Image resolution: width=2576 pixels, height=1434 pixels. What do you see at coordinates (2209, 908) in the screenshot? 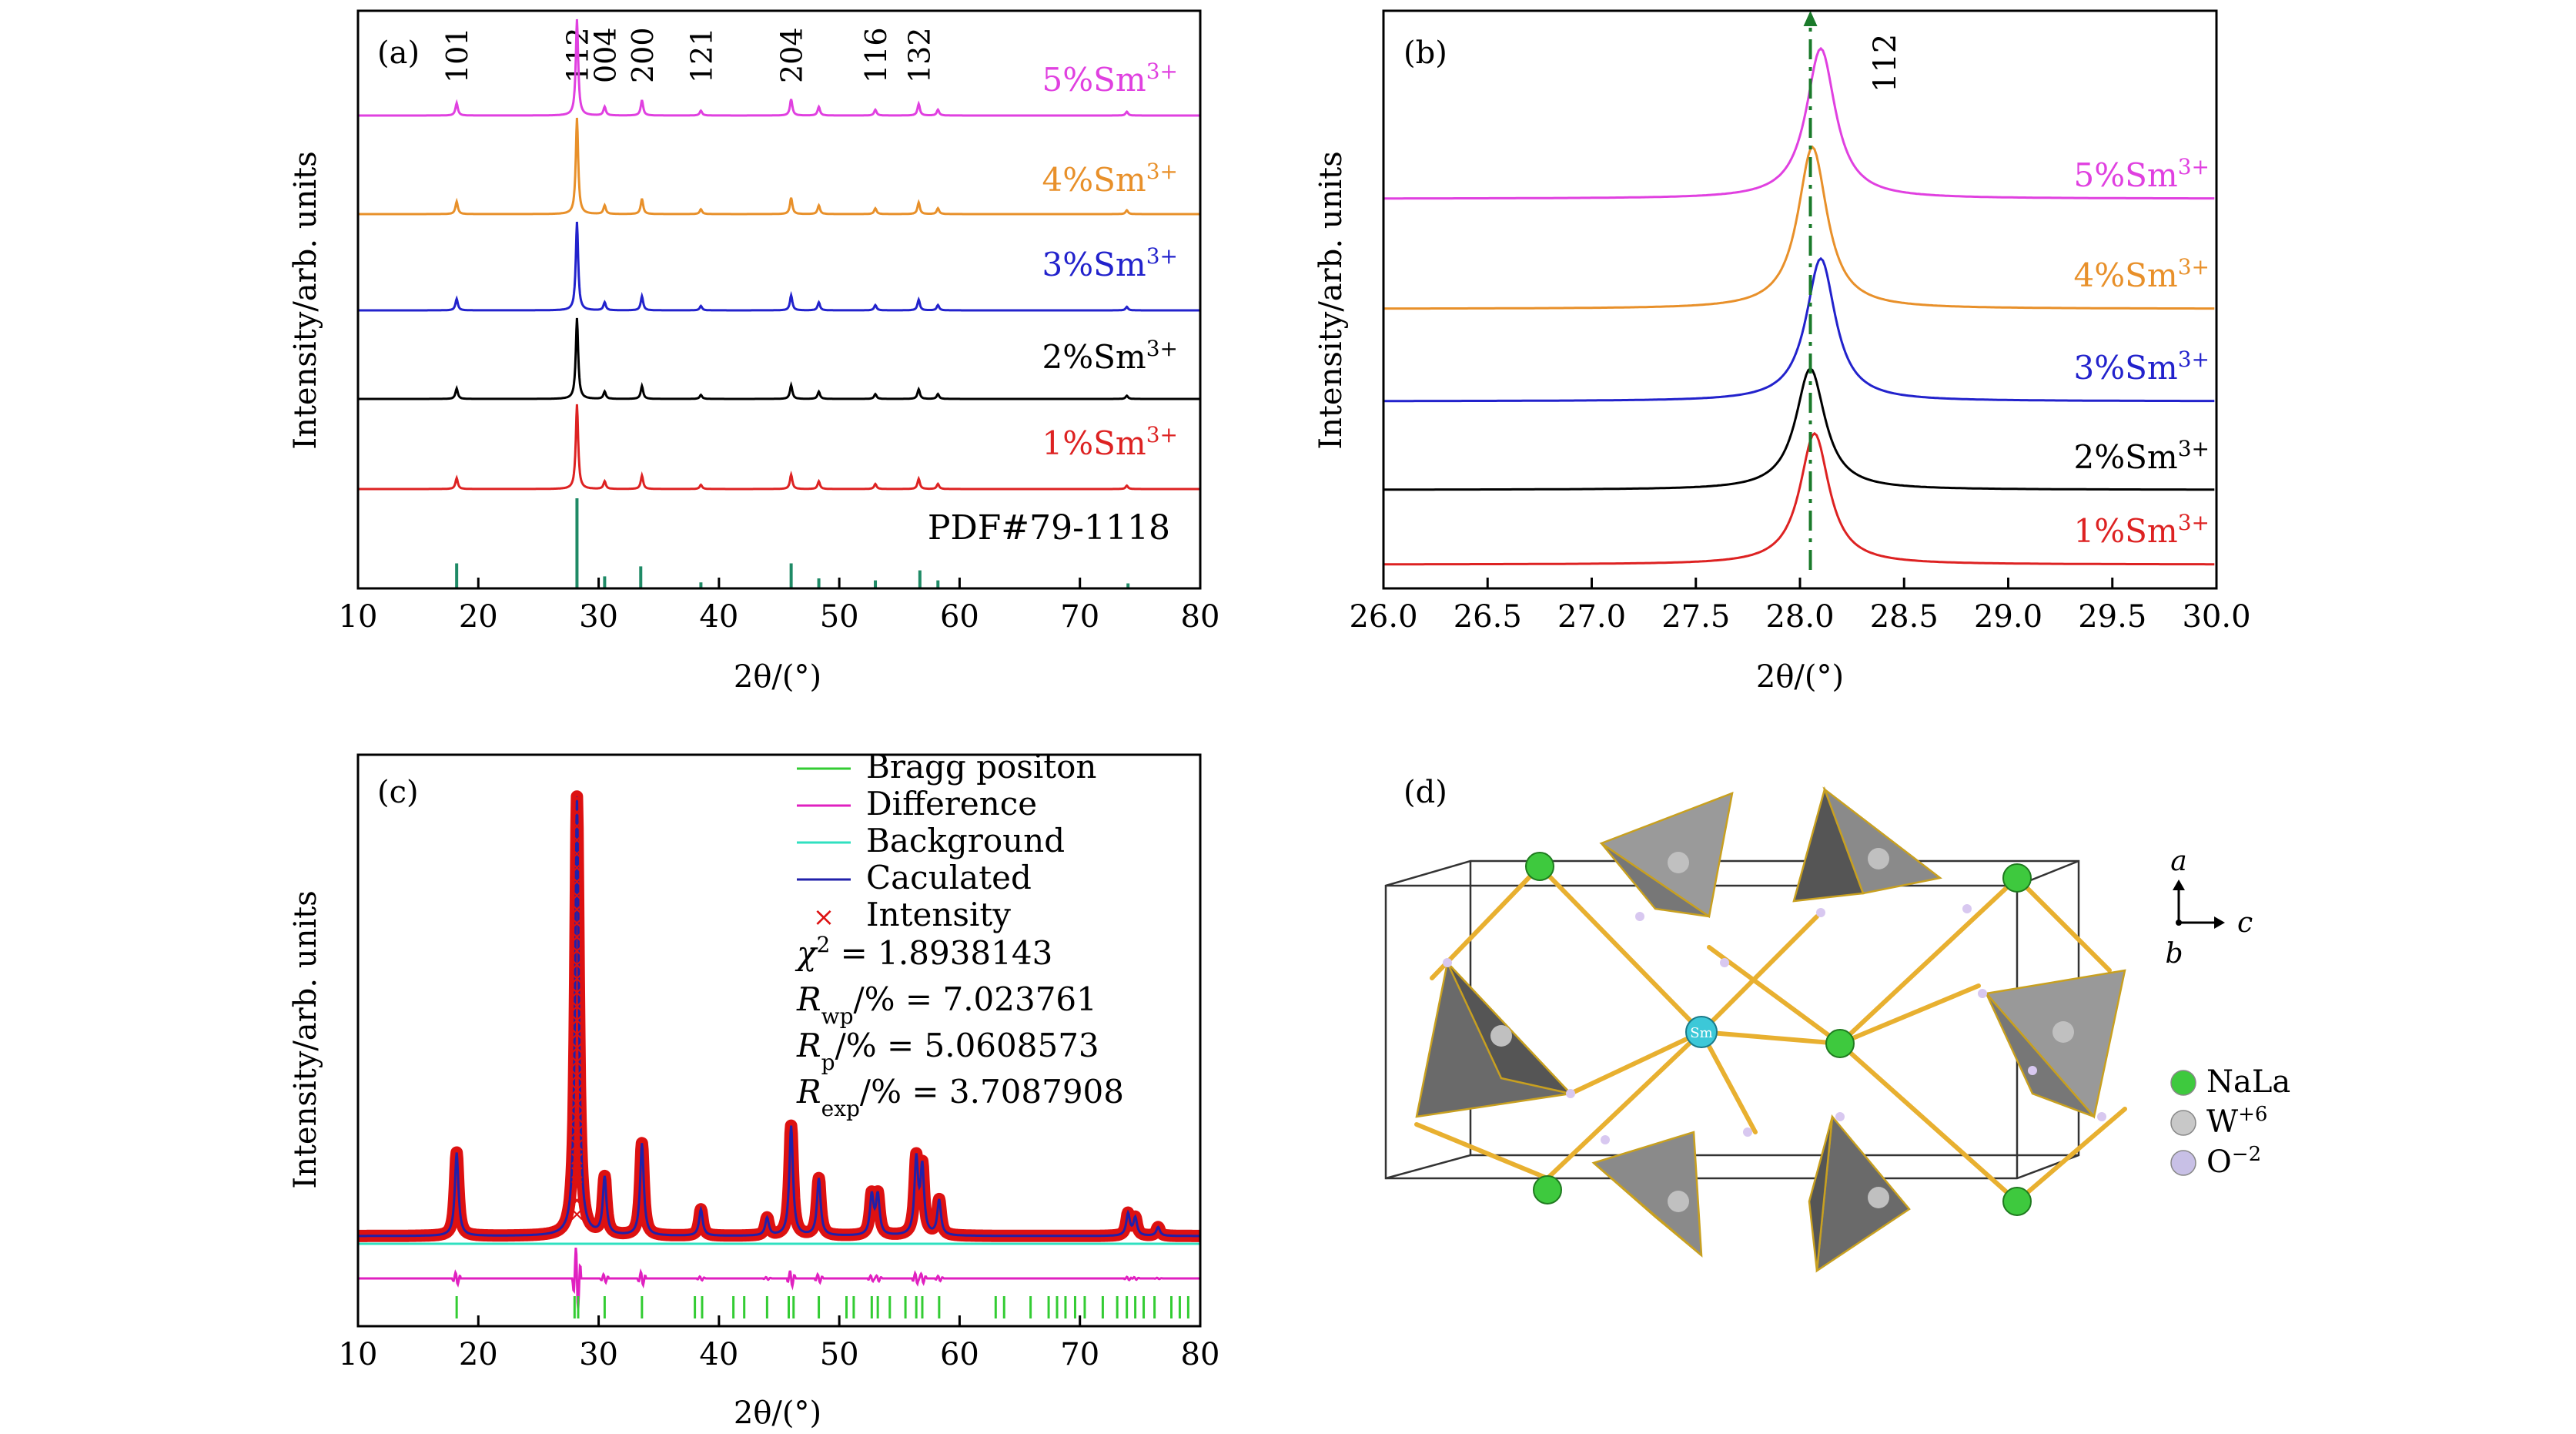
I see `orientation-axes: a c b` at bounding box center [2209, 908].